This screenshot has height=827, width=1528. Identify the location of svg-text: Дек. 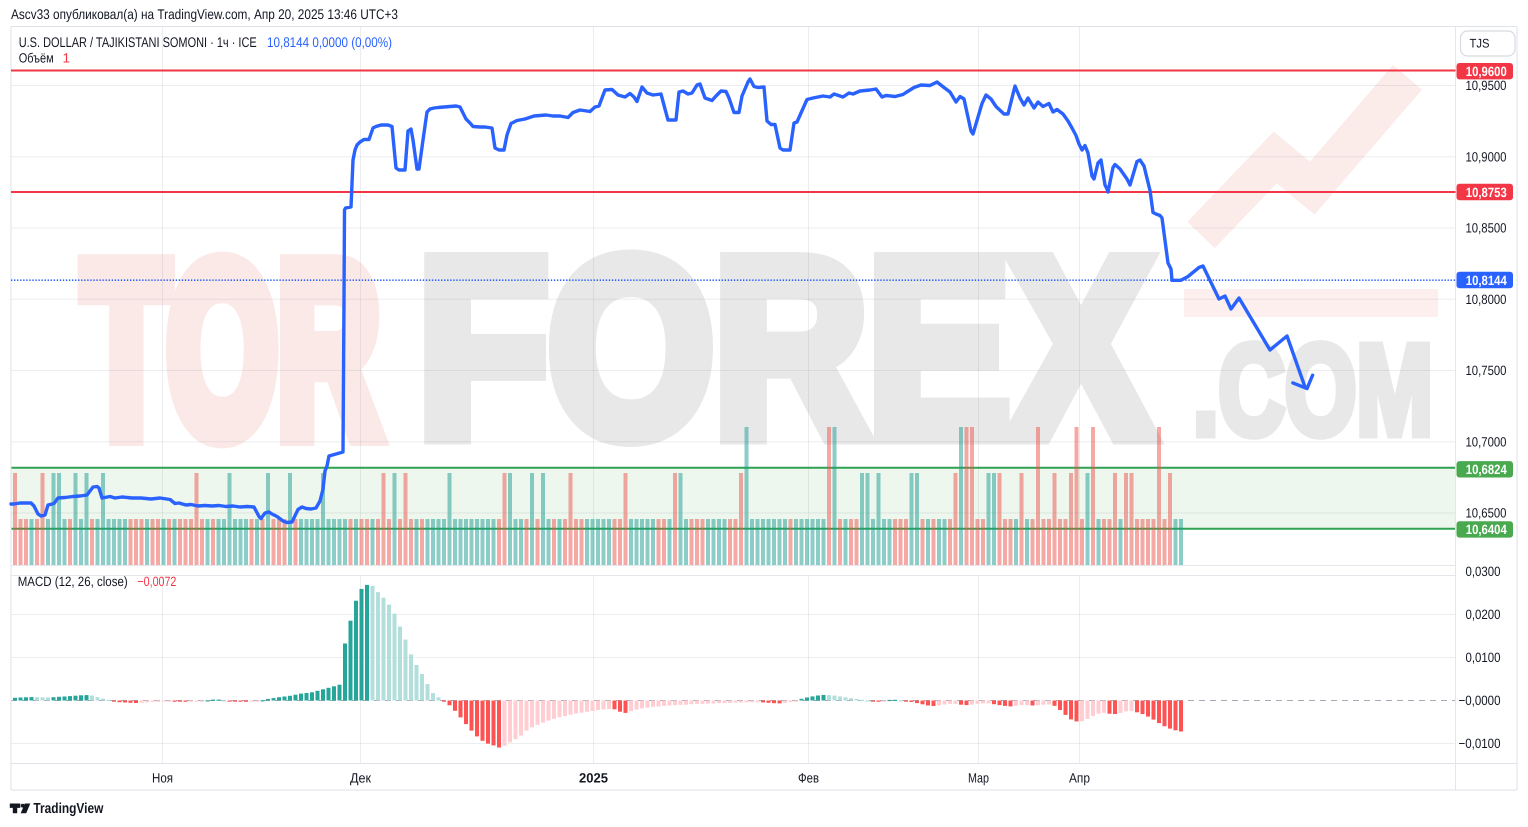
(360, 777).